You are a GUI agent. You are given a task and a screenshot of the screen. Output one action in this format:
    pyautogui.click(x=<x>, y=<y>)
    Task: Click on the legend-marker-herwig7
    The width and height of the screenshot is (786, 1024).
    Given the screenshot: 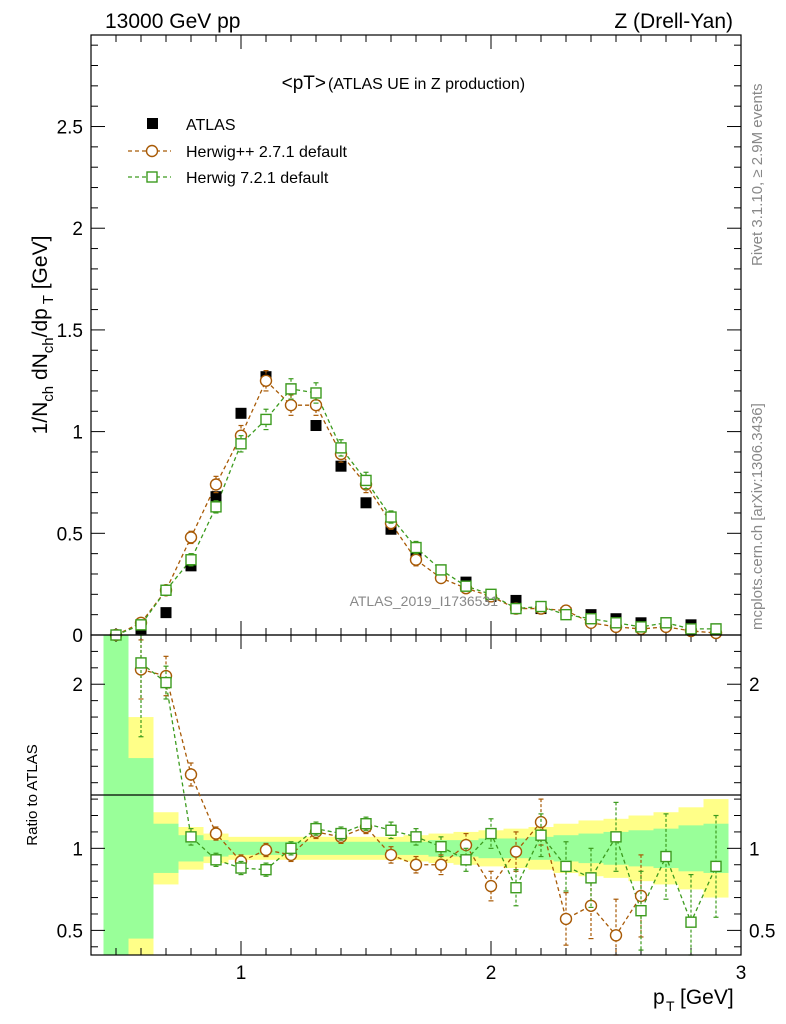 What is the action you would take?
    pyautogui.click(x=152, y=177)
    